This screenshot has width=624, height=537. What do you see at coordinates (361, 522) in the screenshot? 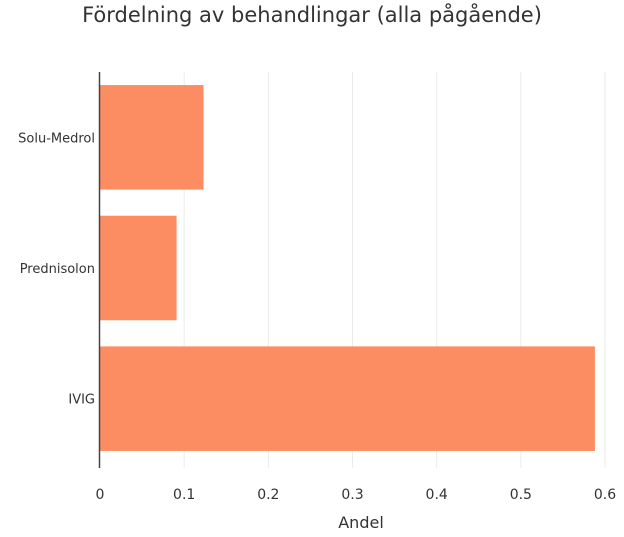
I see `x-axis-title: Andel` at bounding box center [361, 522].